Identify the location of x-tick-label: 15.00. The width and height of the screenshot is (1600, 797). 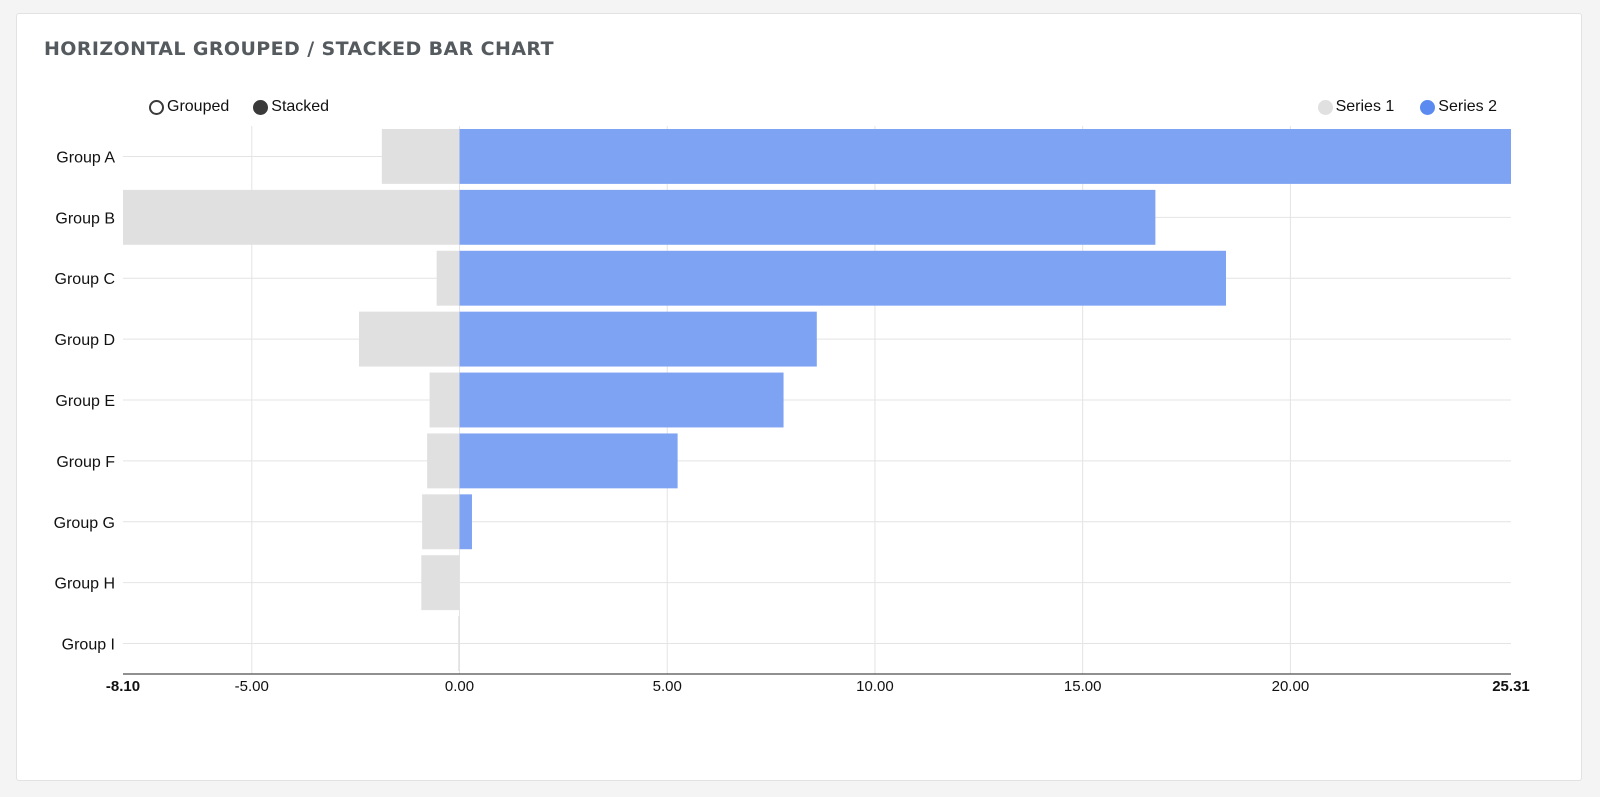
(1083, 686).